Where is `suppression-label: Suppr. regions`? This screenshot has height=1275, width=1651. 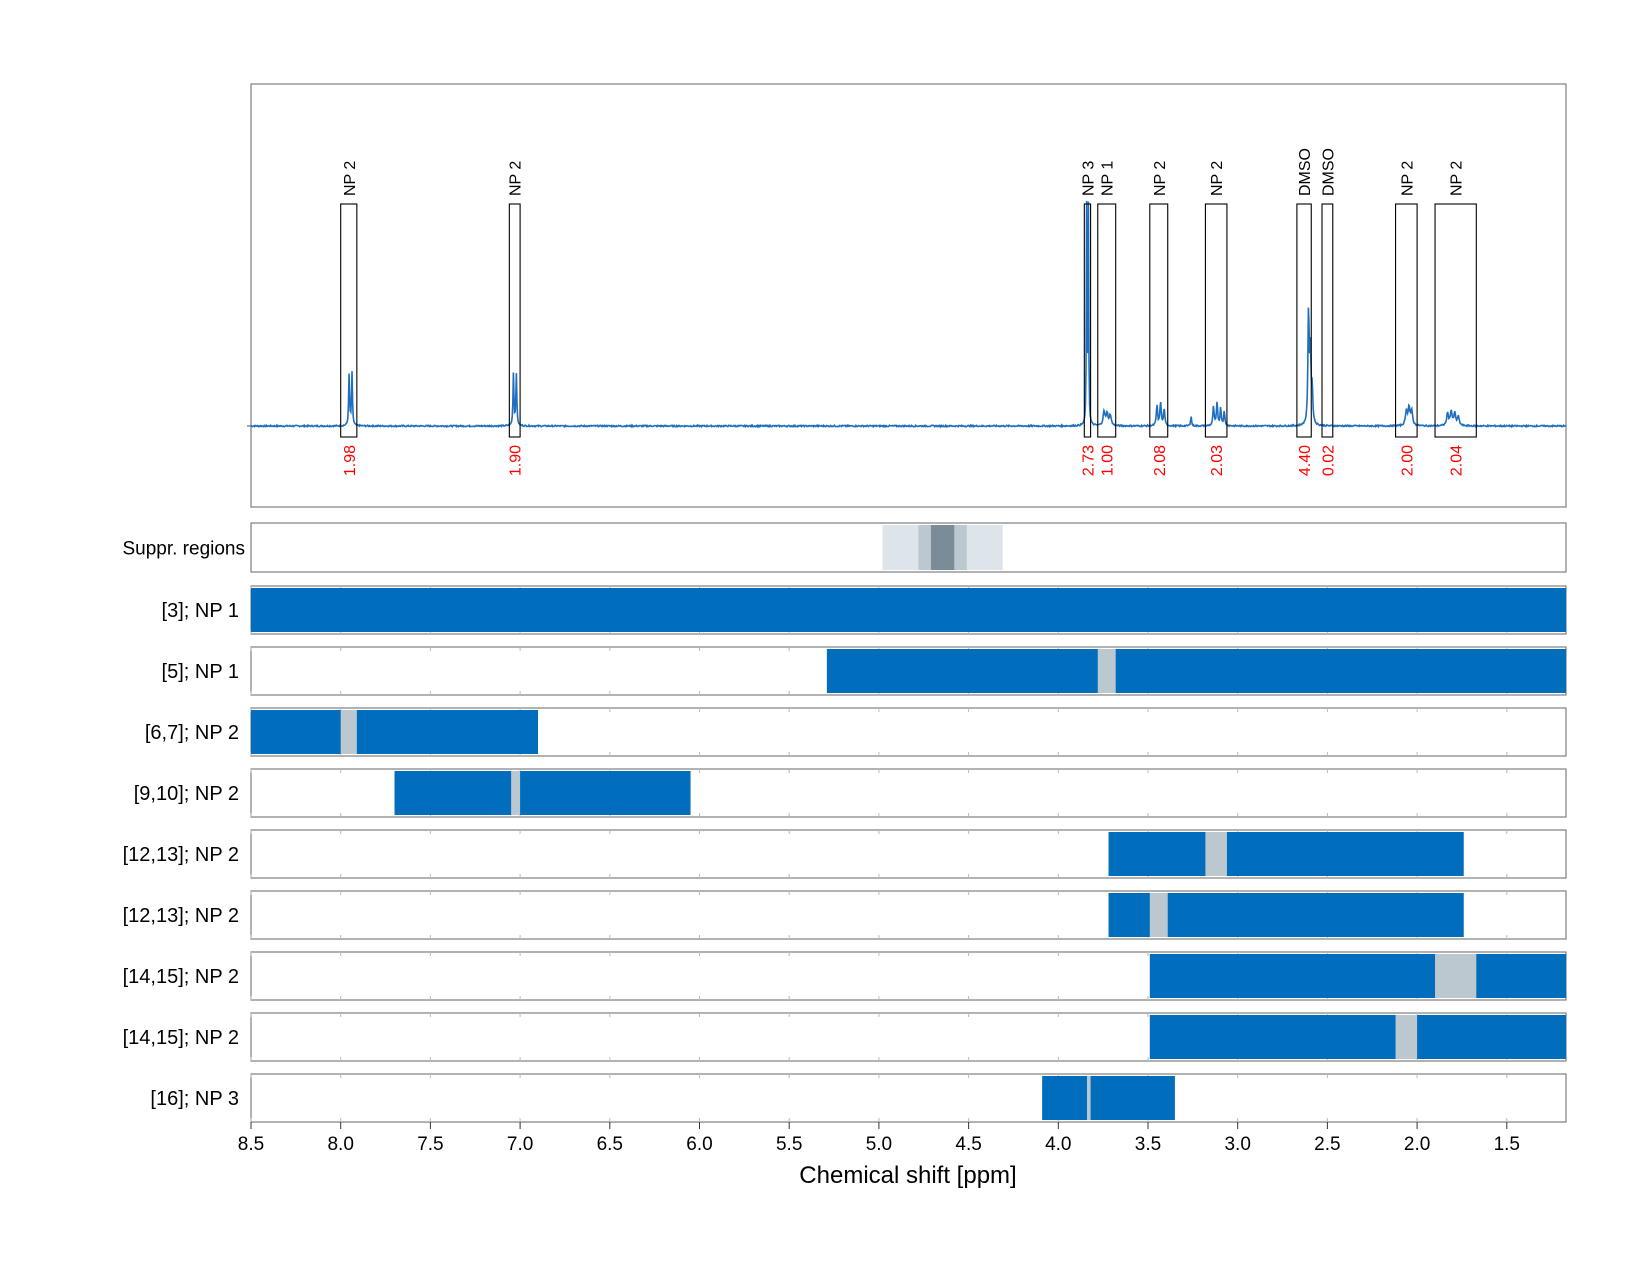
suppression-label: Suppr. regions is located at coordinates (183, 549).